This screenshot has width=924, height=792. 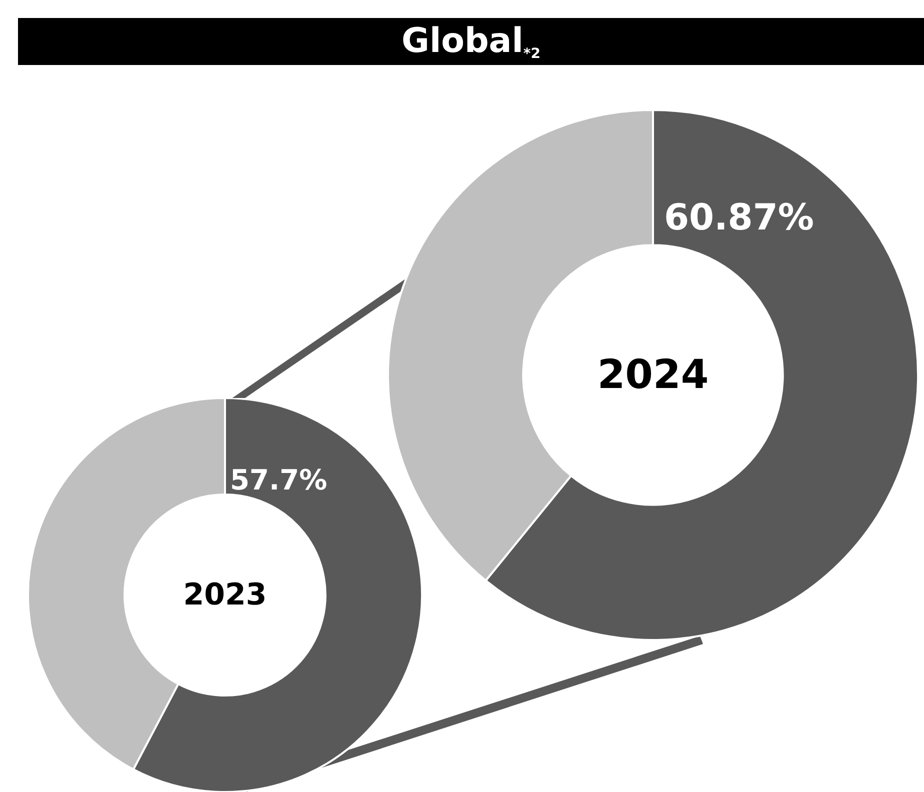 What do you see at coordinates (653, 375) in the screenshot?
I see `text: 2024` at bounding box center [653, 375].